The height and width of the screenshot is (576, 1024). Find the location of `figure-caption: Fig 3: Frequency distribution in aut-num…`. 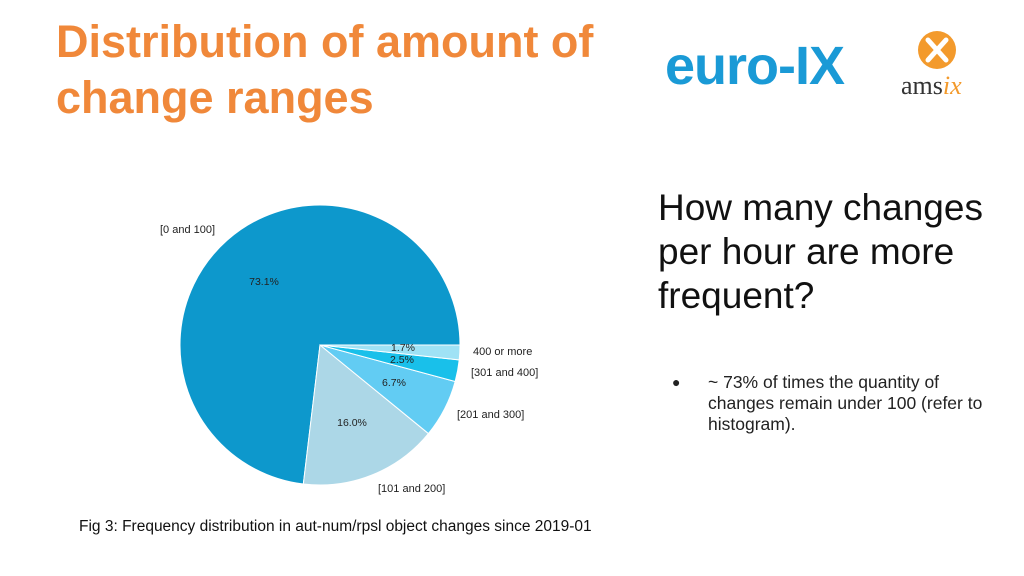

figure-caption: Fig 3: Frequency distribution in aut-num… is located at coordinates (335, 526).